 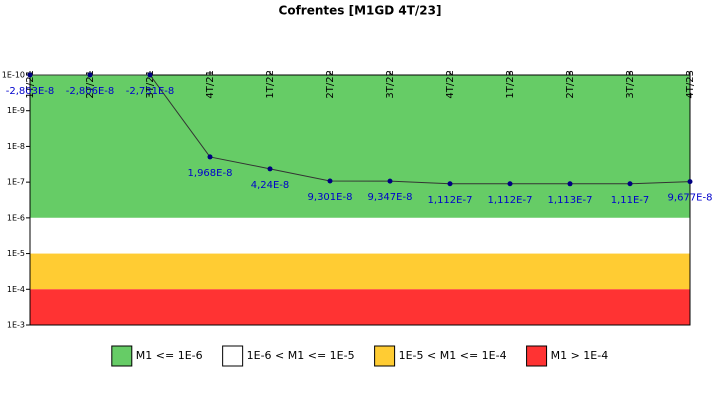 What do you see at coordinates (630, 200) in the screenshot?
I see `value-label: 1,11E-7` at bounding box center [630, 200].